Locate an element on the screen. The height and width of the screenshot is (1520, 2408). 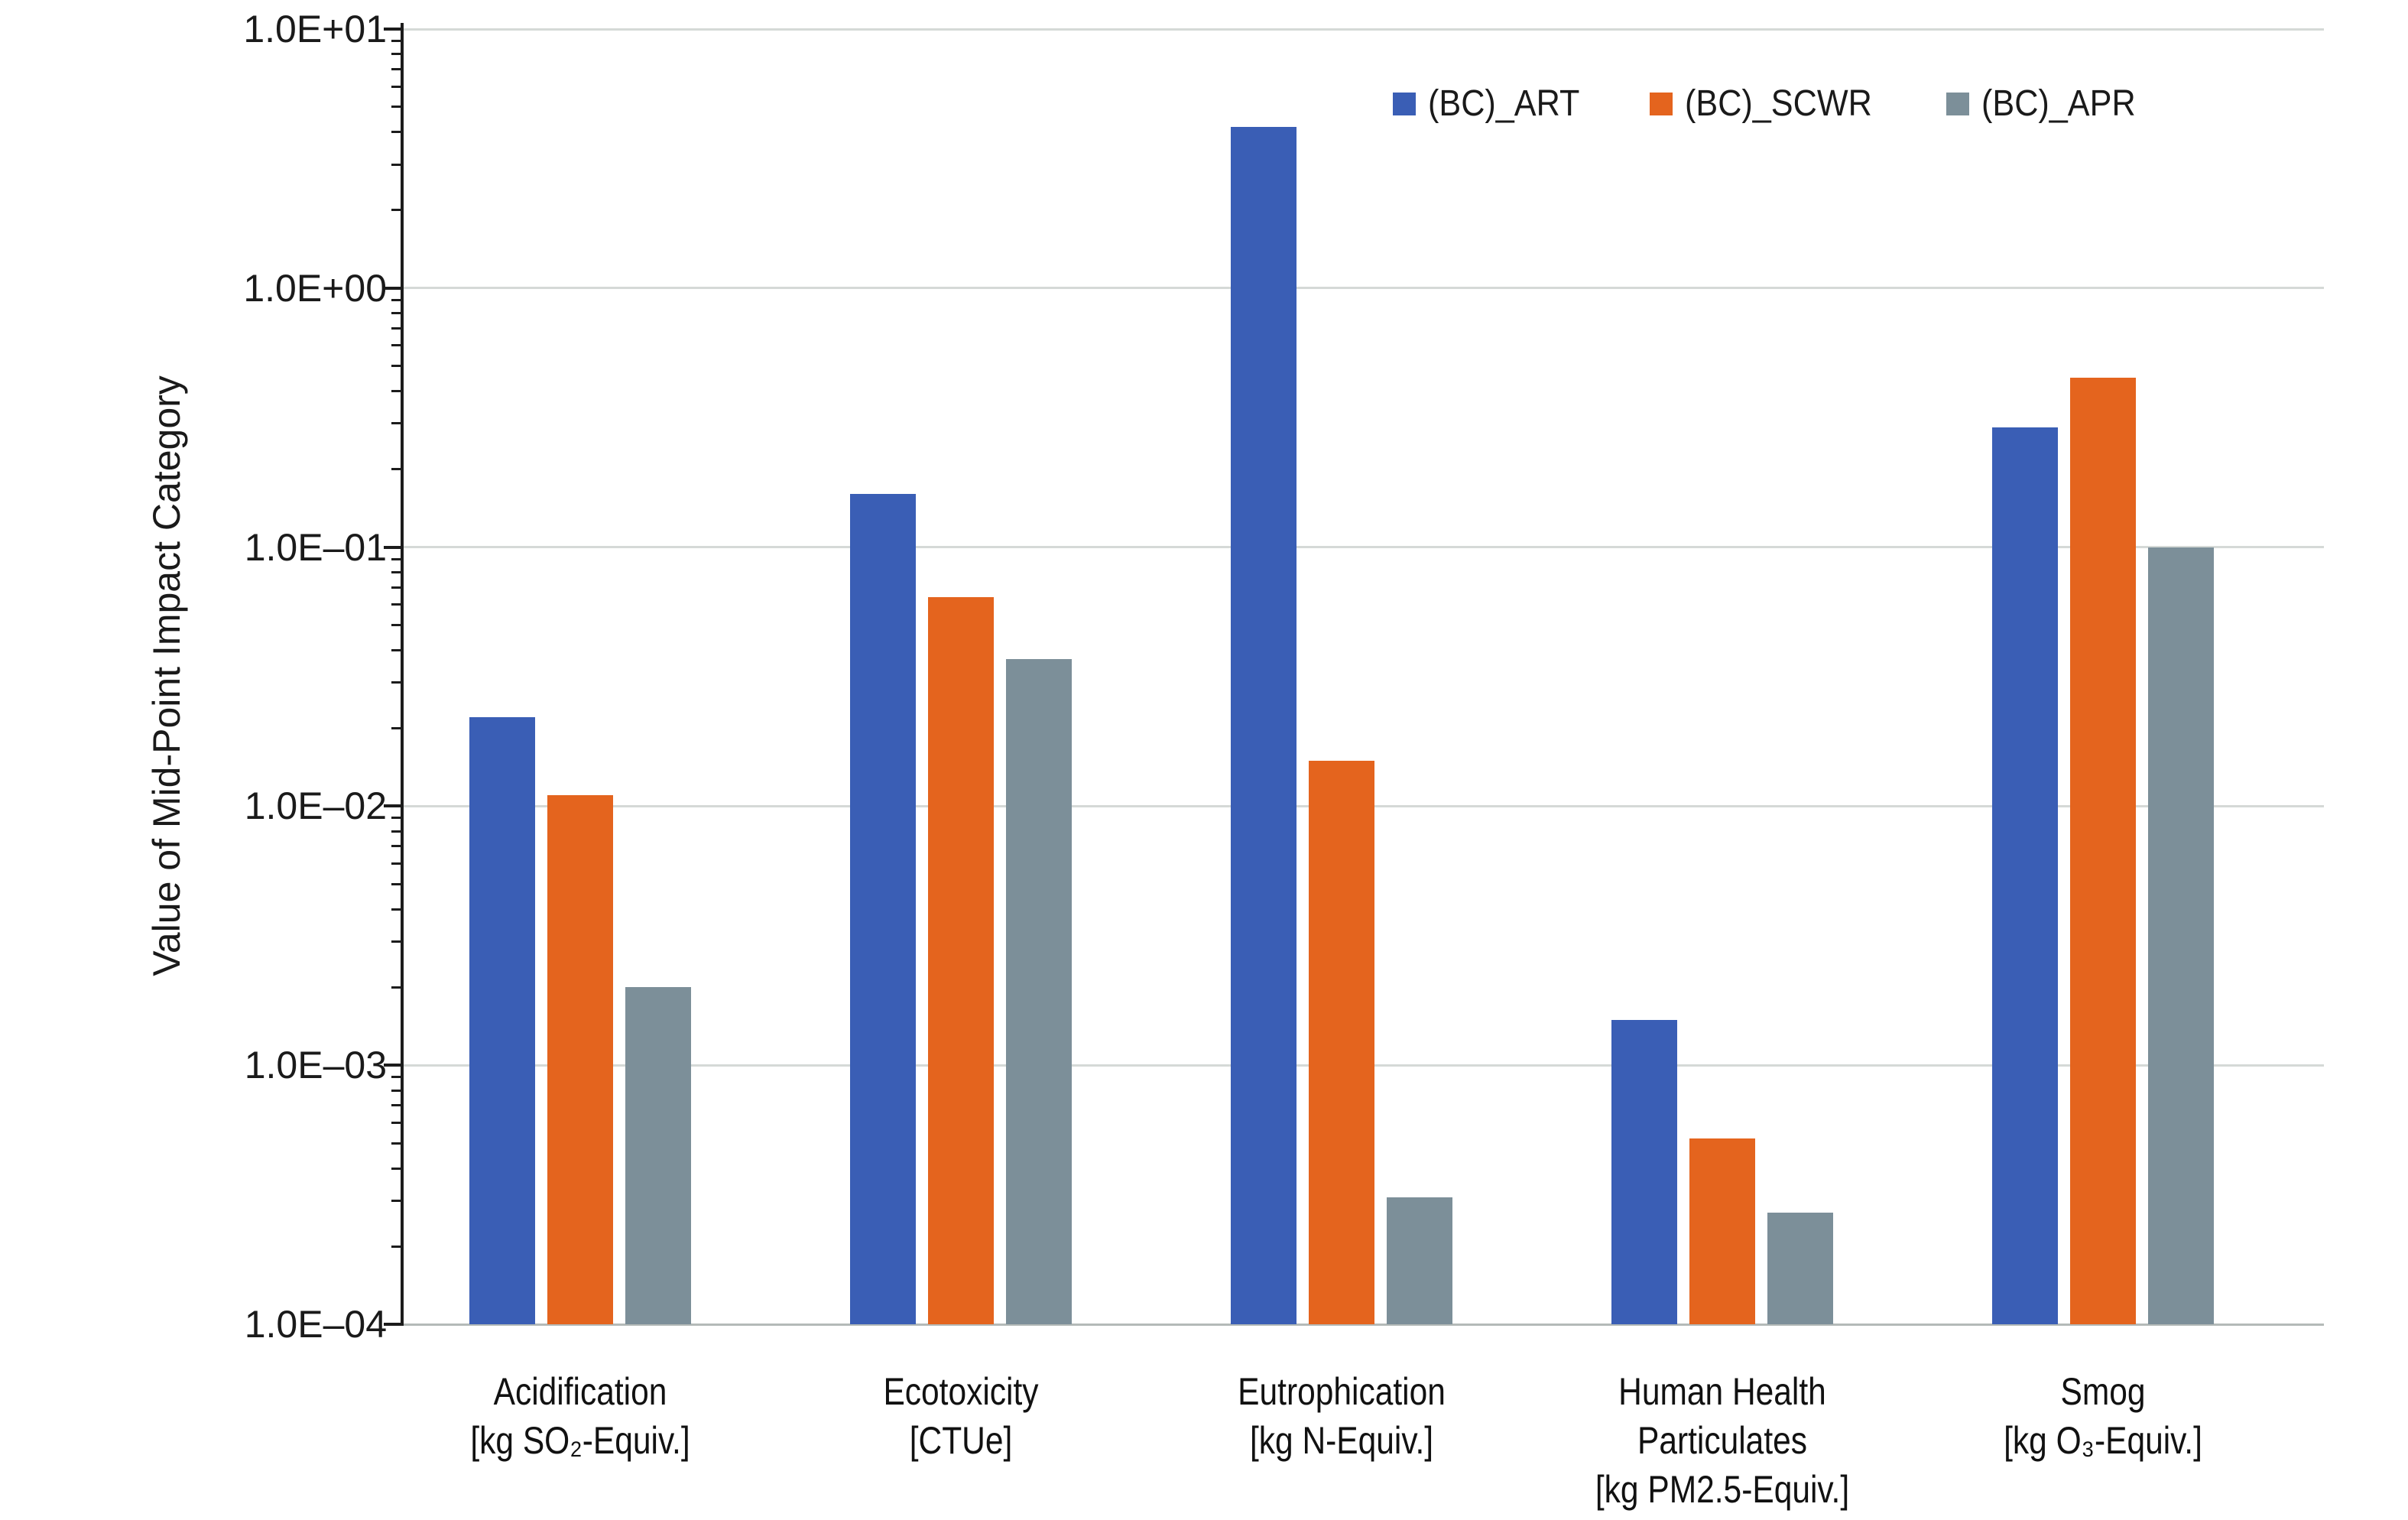
category-label-line: Smog is located at coordinates (2103, 1391).